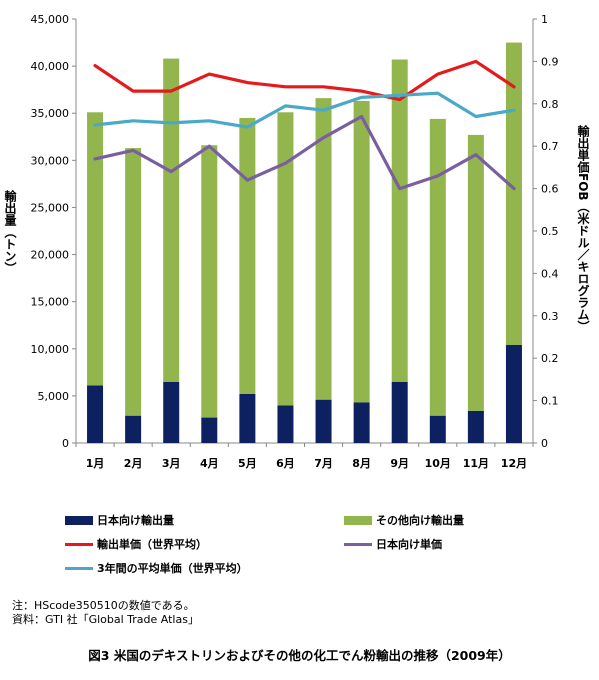 This screenshot has height=680, width=599. What do you see at coordinates (152, 544) in the screenshot?
I see `legend-label-world-price: 輸出単価（世界平均）` at bounding box center [152, 544].